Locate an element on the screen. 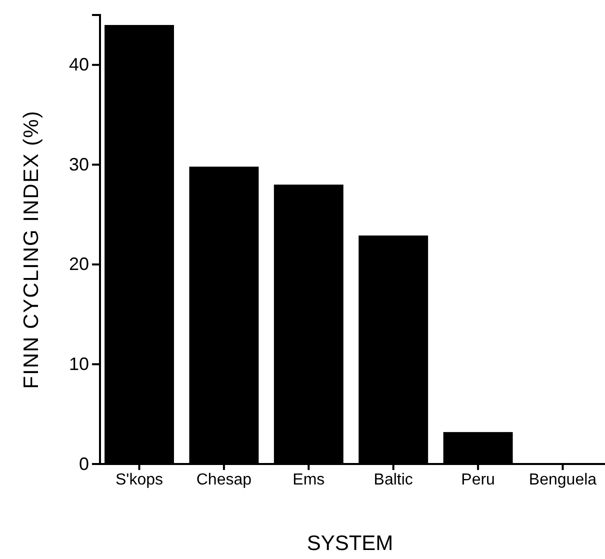  y-tick-label: 40 is located at coordinates (78, 64).